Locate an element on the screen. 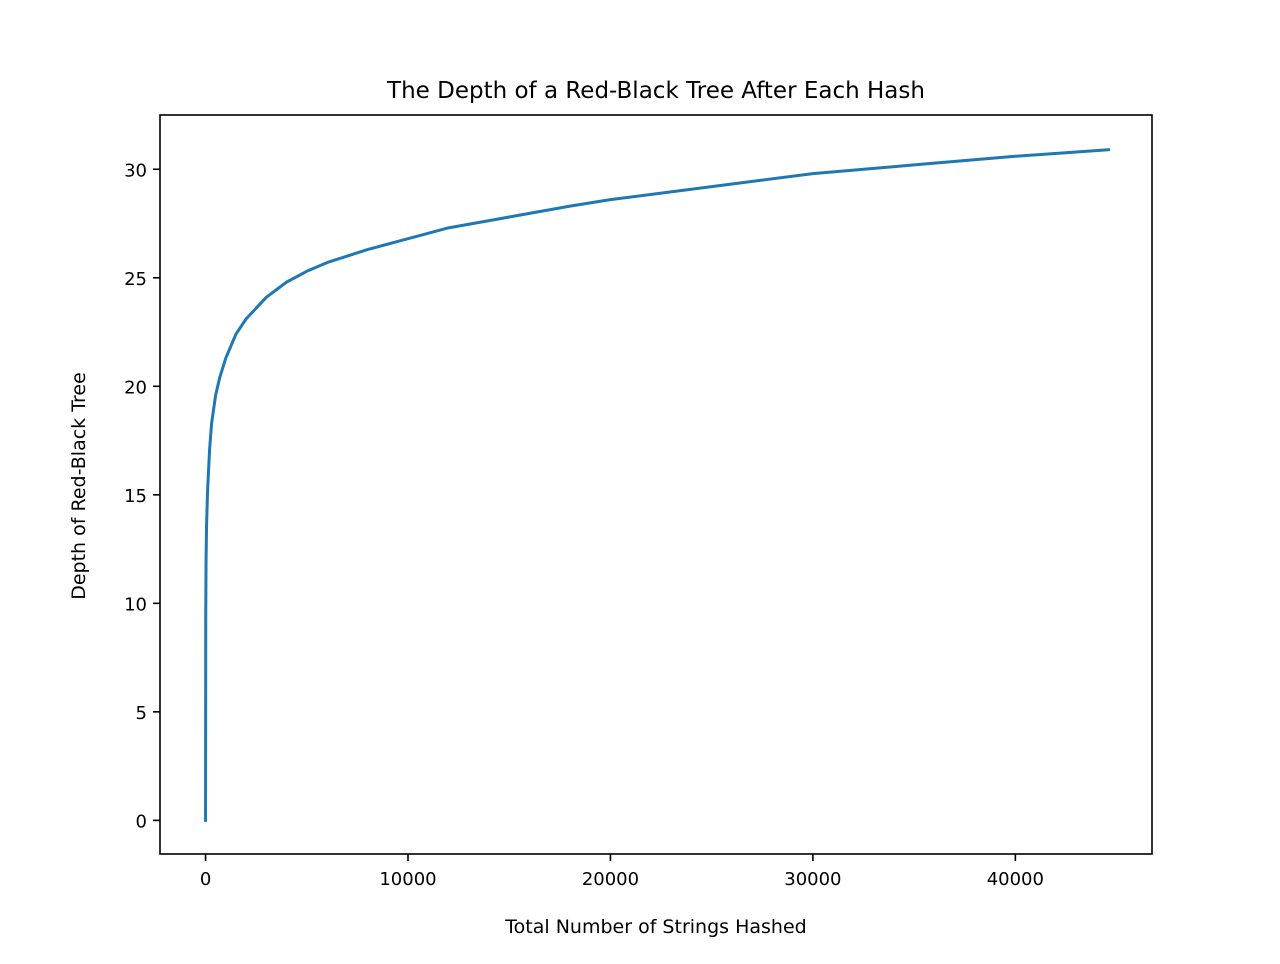 This screenshot has height=964, width=1280. y-tick-label: 0 is located at coordinates (141, 821).